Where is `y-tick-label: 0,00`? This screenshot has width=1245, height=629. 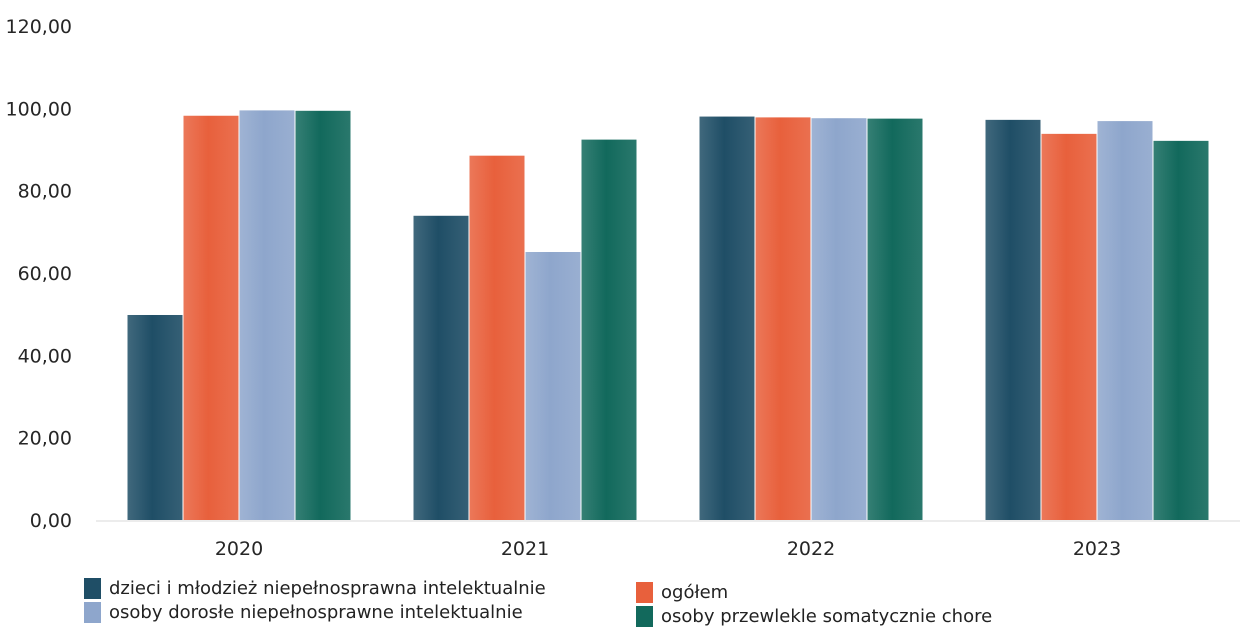
y-tick-label: 0,00 is located at coordinates (51, 521).